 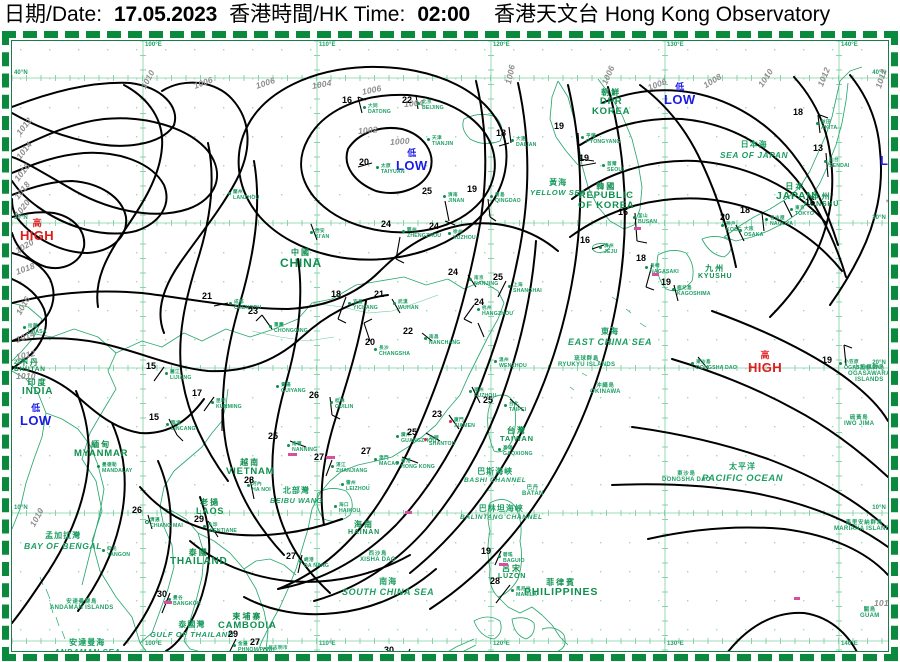 I want to click on date-label: 日期/Date:, so click(x=53, y=14).